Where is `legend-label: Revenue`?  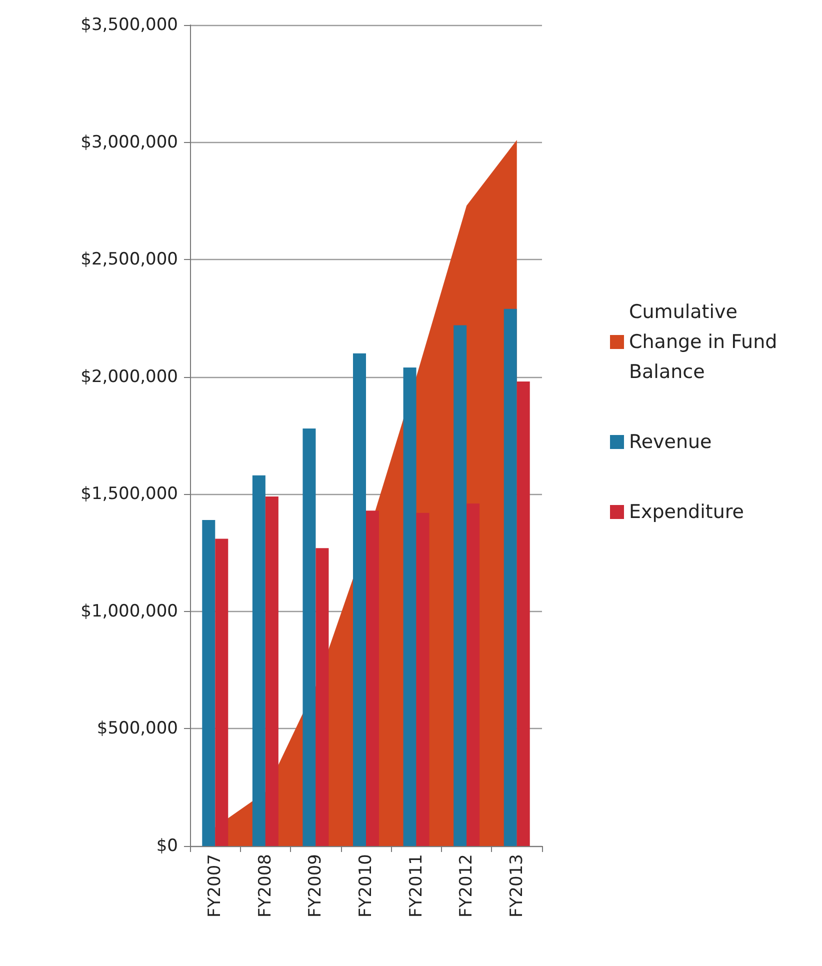 legend-label: Revenue is located at coordinates (670, 442).